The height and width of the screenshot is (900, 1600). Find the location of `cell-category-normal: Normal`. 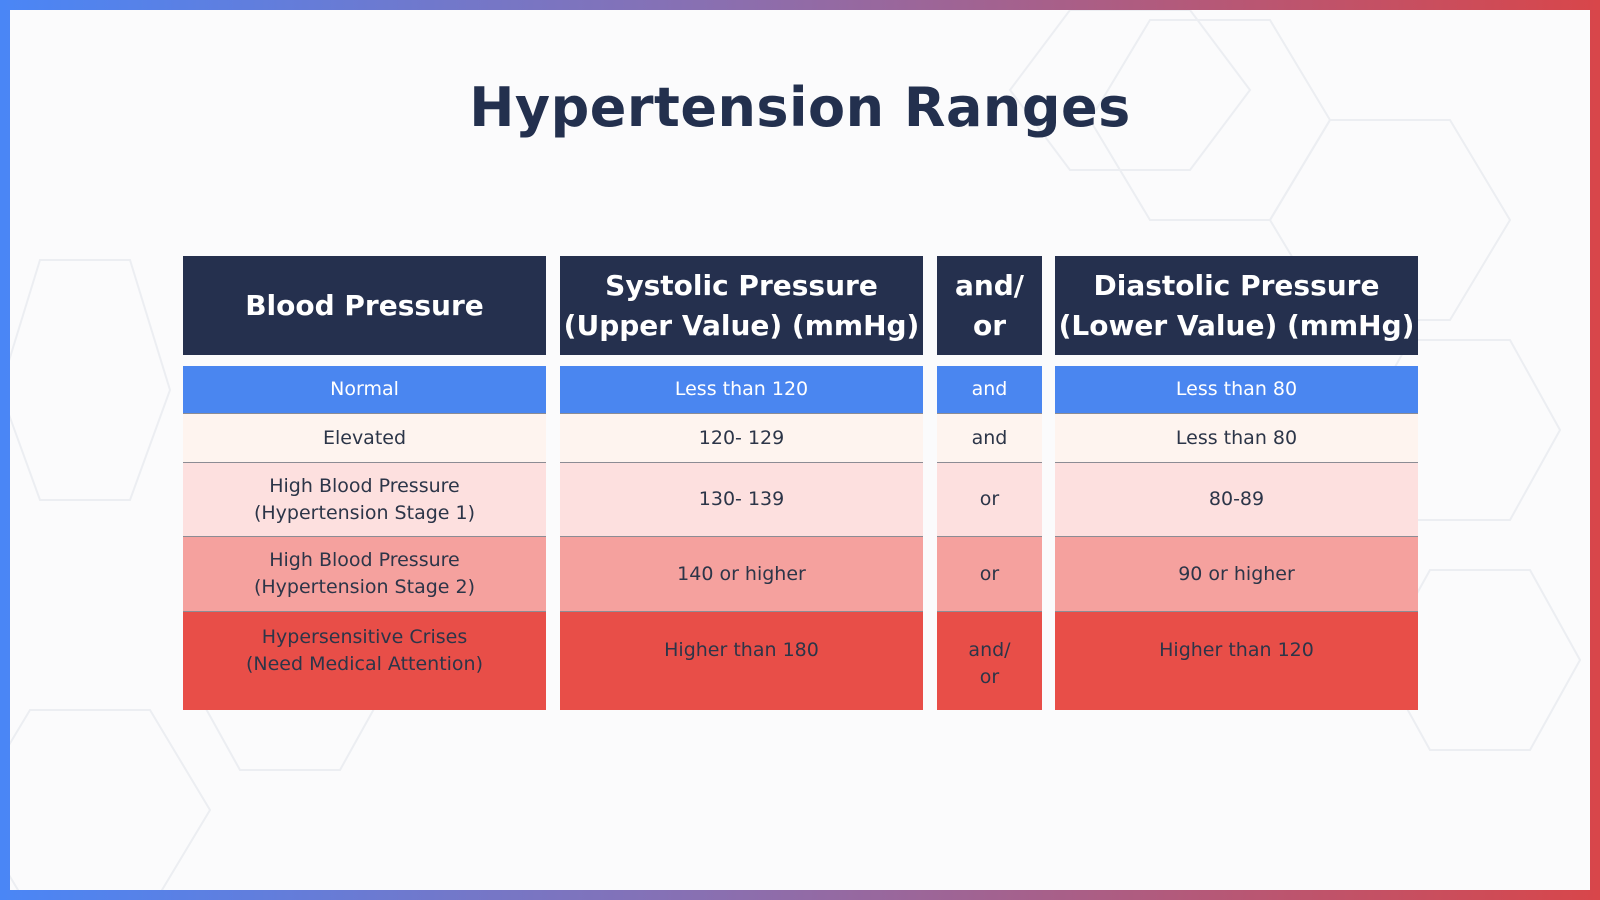

cell-category-normal: Normal is located at coordinates (364, 390).